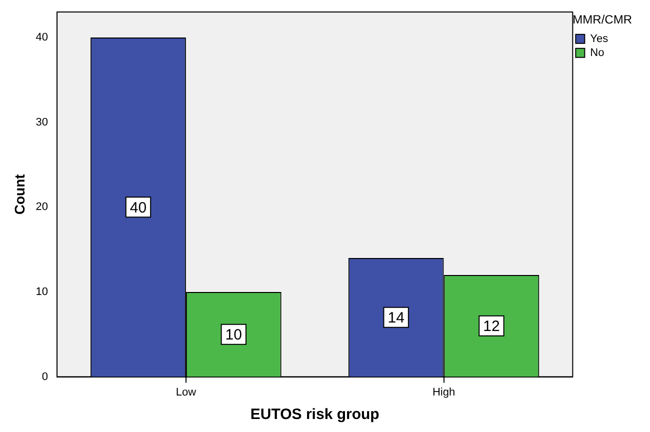  Describe the element at coordinates (42, 122) in the screenshot. I see `y-tick-label: 30` at that location.